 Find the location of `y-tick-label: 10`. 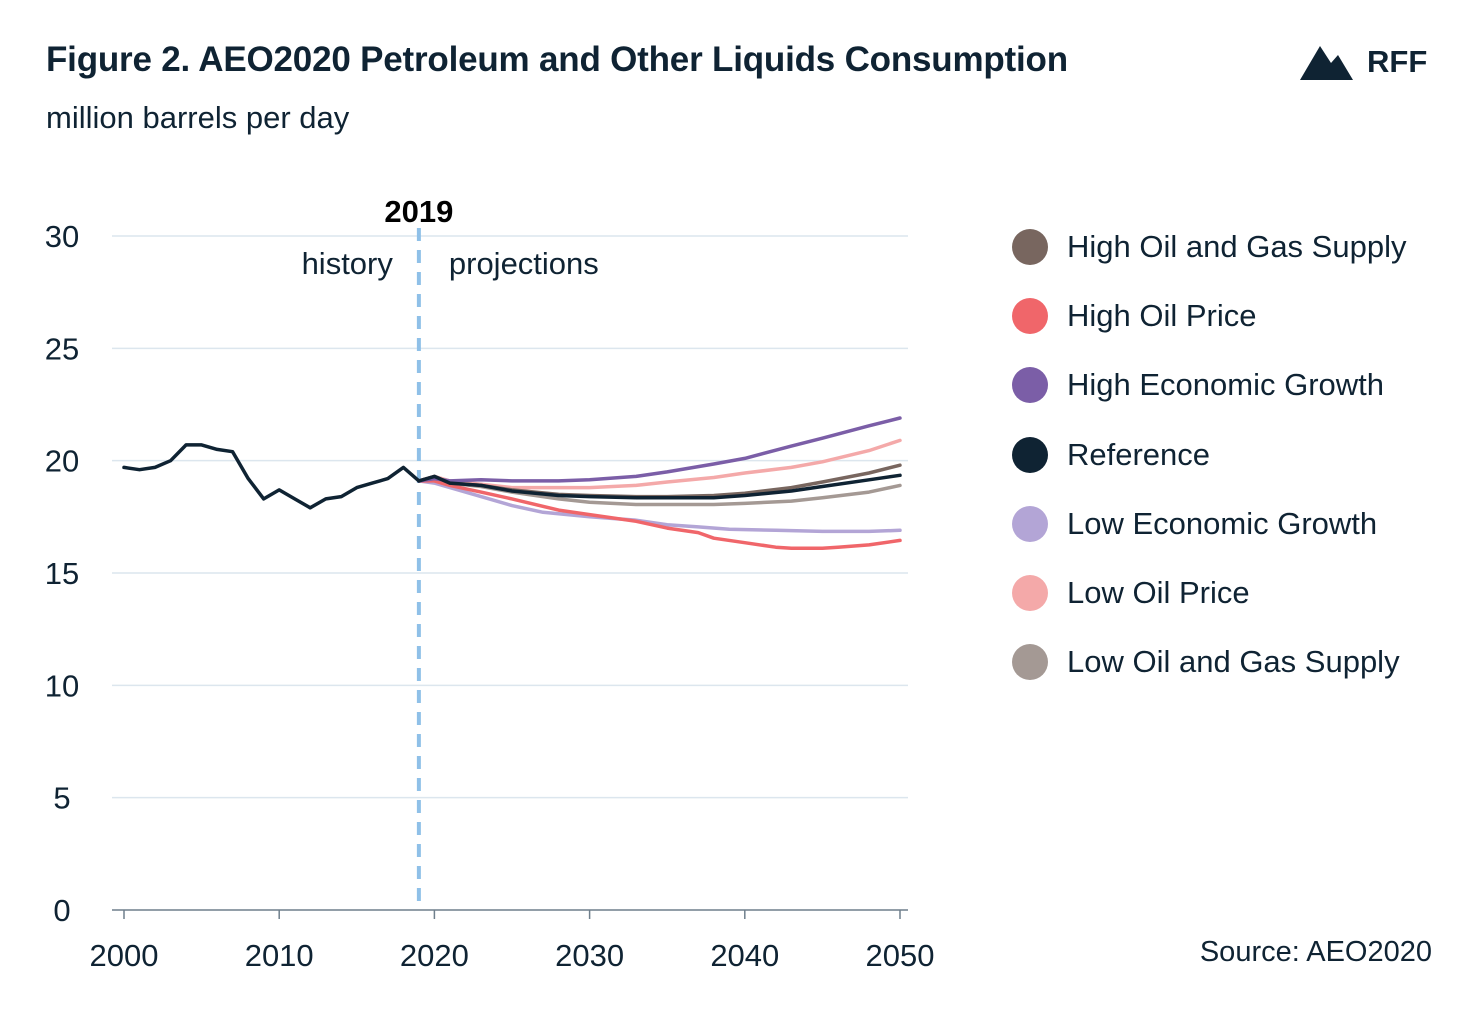

y-tick-label: 10 is located at coordinates (62, 685).